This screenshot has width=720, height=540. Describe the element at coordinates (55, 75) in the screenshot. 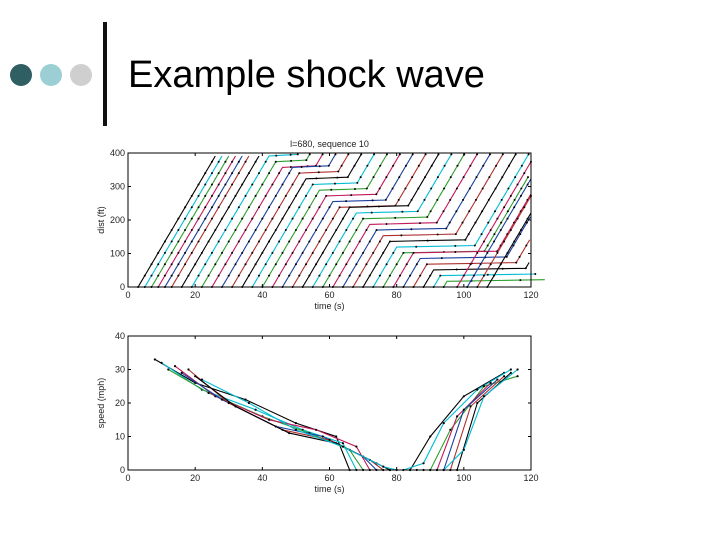

I see `slide-bullets` at that location.